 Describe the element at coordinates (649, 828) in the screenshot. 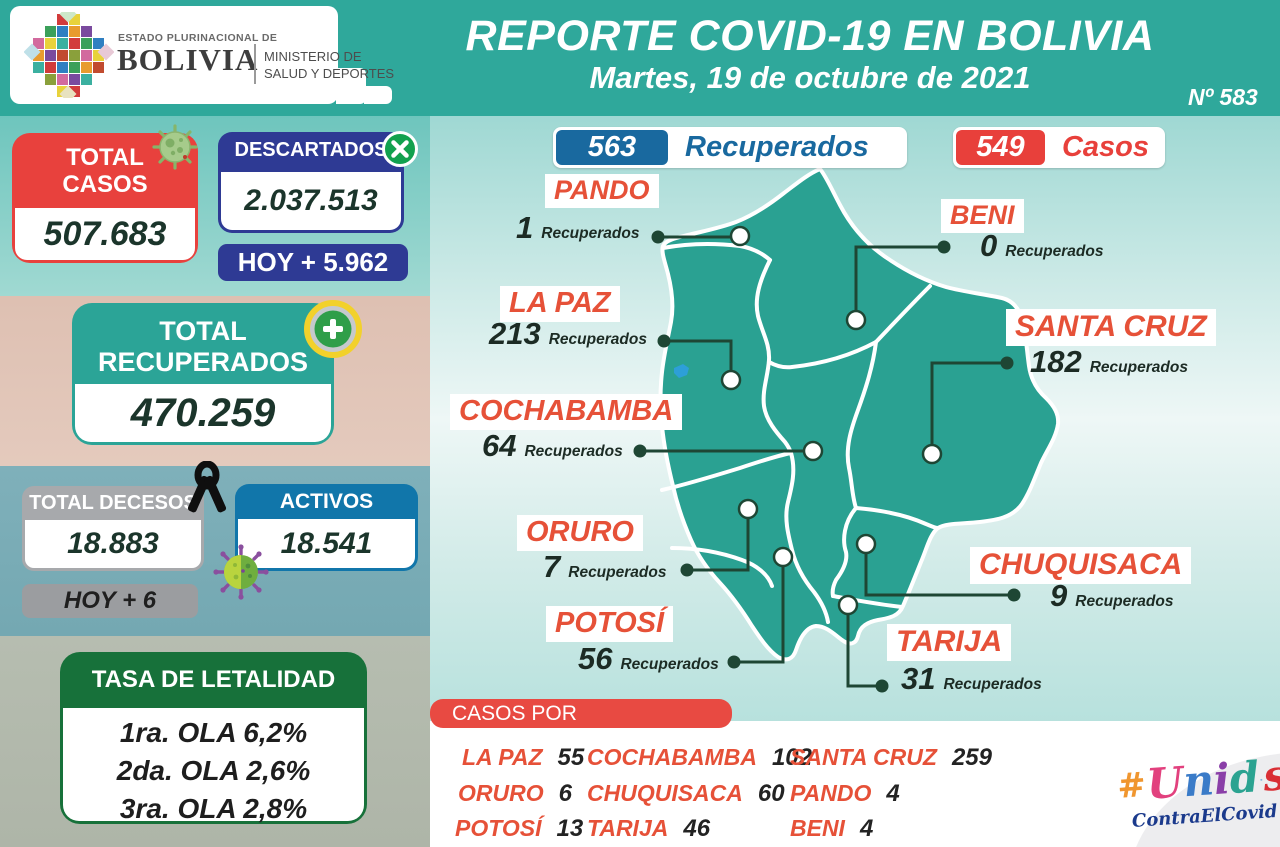

I see `case-item-tarija: TARIJA 46` at that location.